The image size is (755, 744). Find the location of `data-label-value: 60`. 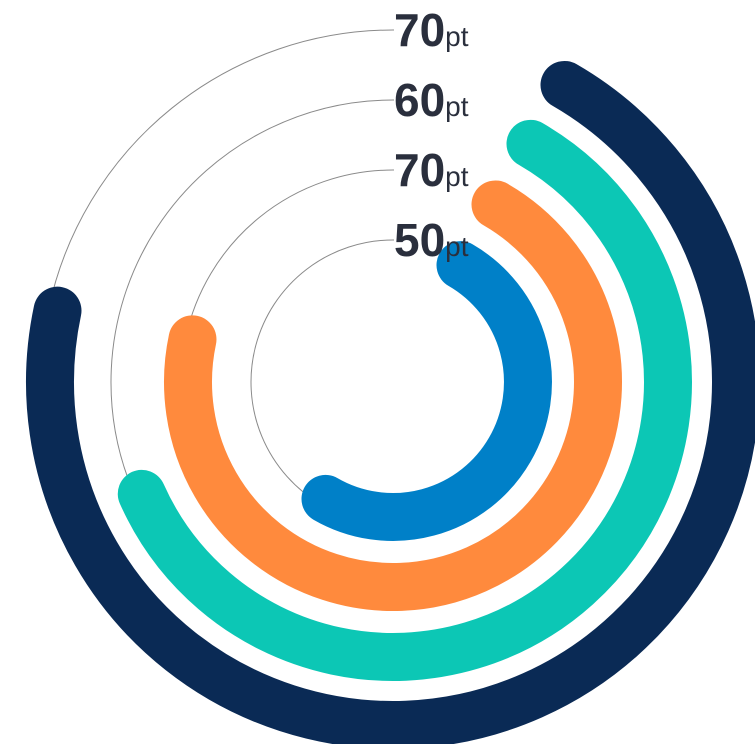

data-label-value: 60 is located at coordinates (419, 100).